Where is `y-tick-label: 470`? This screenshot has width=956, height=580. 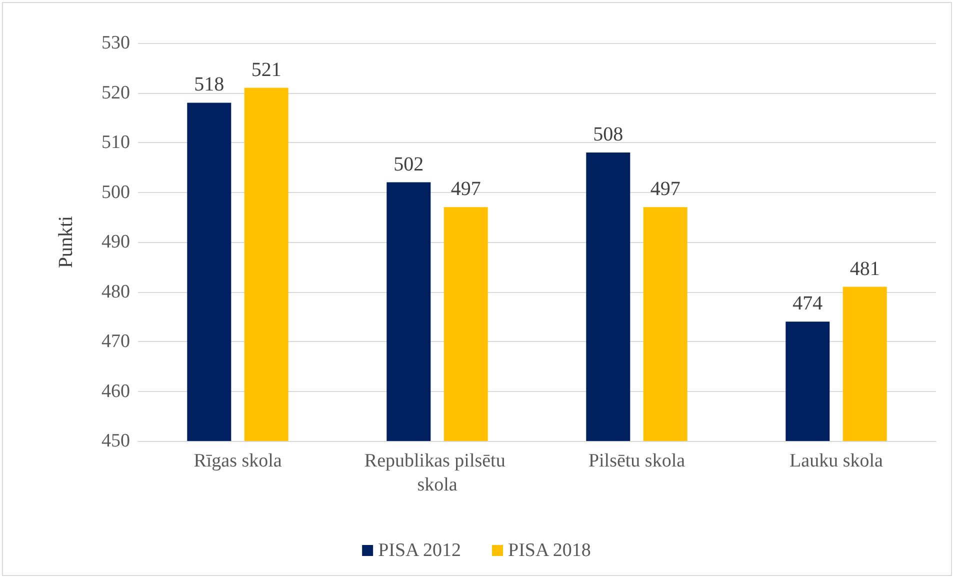 y-tick-label: 470 is located at coordinates (116, 341).